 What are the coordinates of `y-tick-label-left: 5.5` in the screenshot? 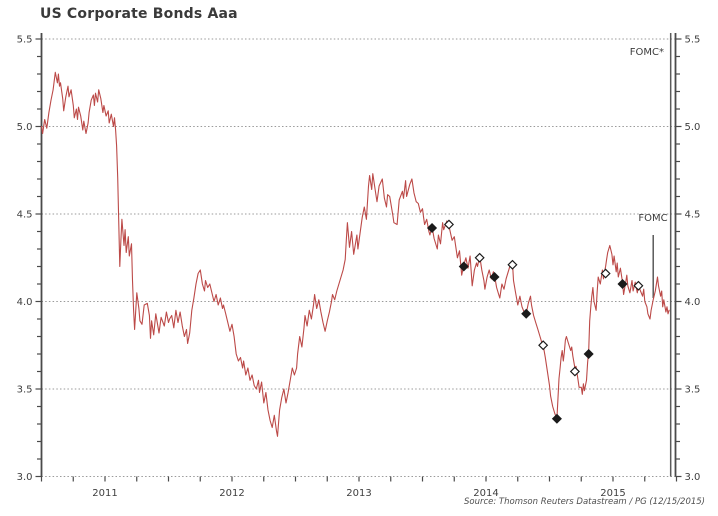 It's located at (25, 40).